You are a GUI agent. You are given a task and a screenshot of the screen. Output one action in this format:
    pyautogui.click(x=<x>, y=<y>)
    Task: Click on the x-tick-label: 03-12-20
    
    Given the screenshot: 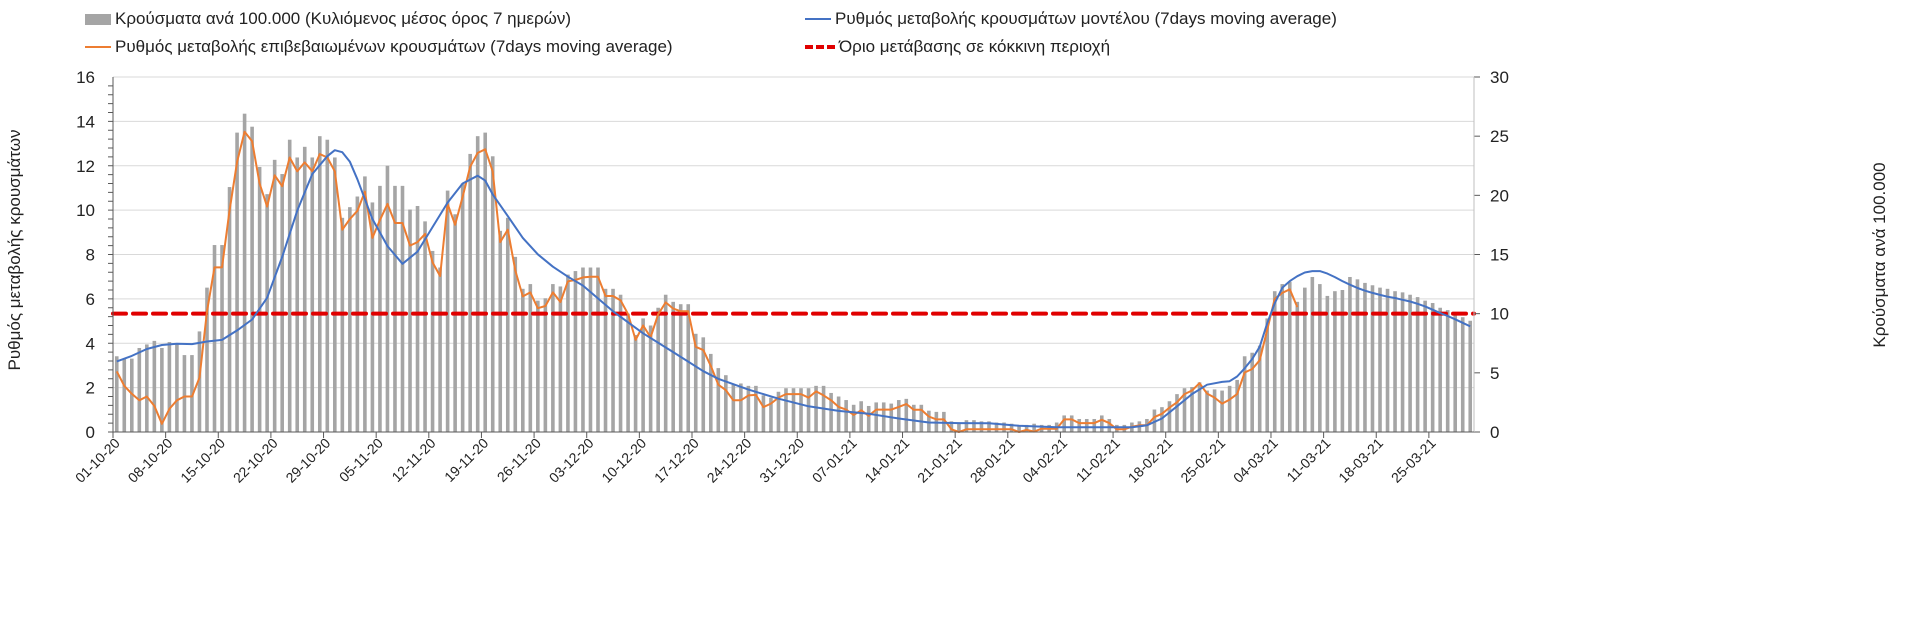 What is the action you would take?
    pyautogui.click(x=571, y=460)
    